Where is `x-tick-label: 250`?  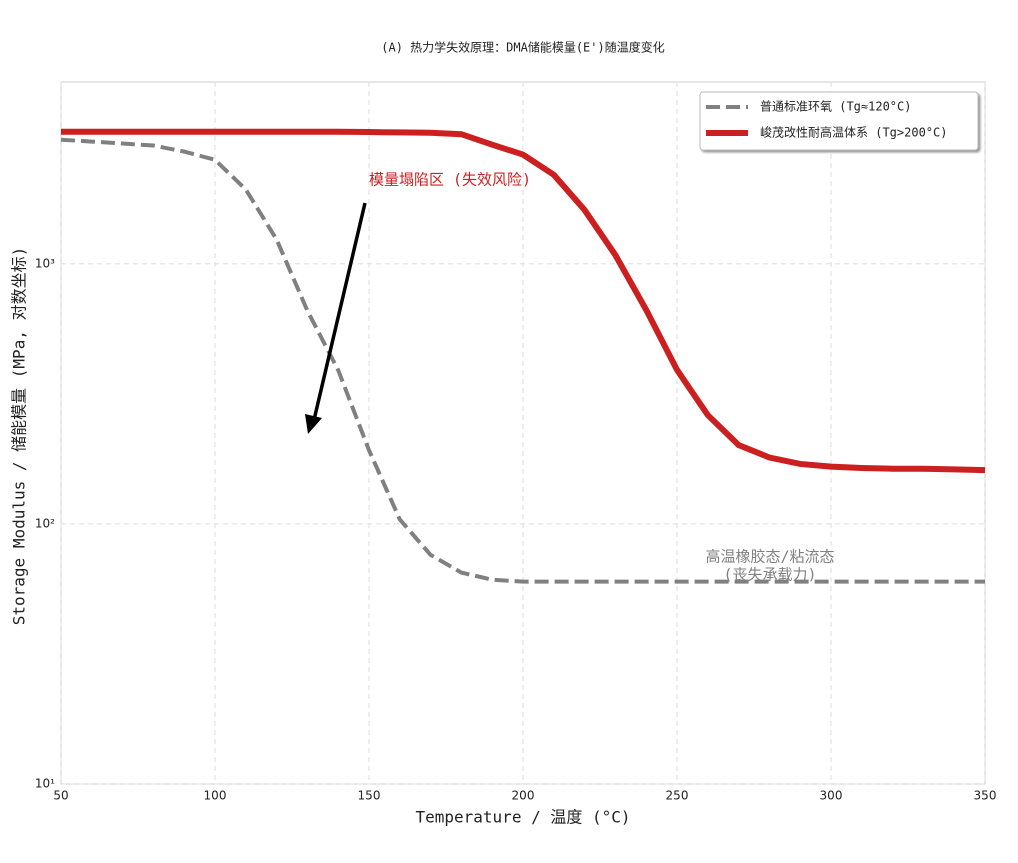
x-tick-label: 250 is located at coordinates (677, 796).